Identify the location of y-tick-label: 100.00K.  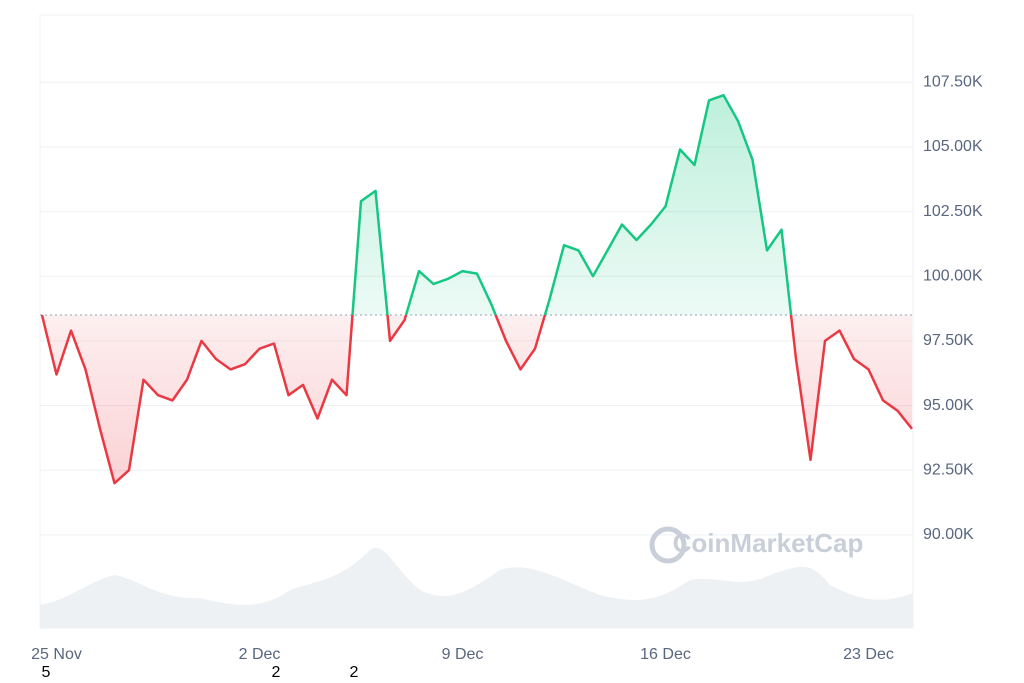
(953, 275).